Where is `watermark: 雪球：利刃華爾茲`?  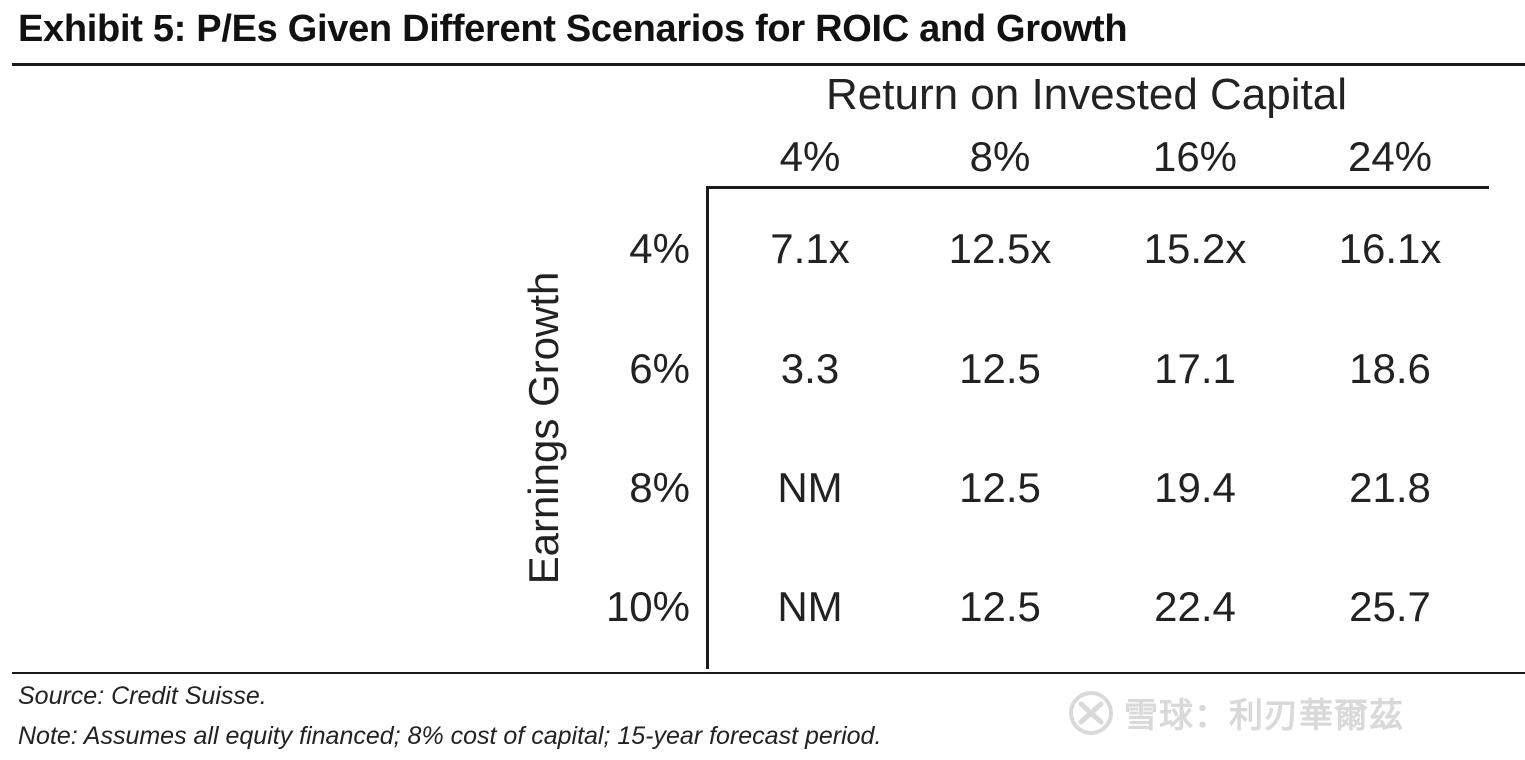
watermark: 雪球：利刃華爾茲 is located at coordinates (1236, 712).